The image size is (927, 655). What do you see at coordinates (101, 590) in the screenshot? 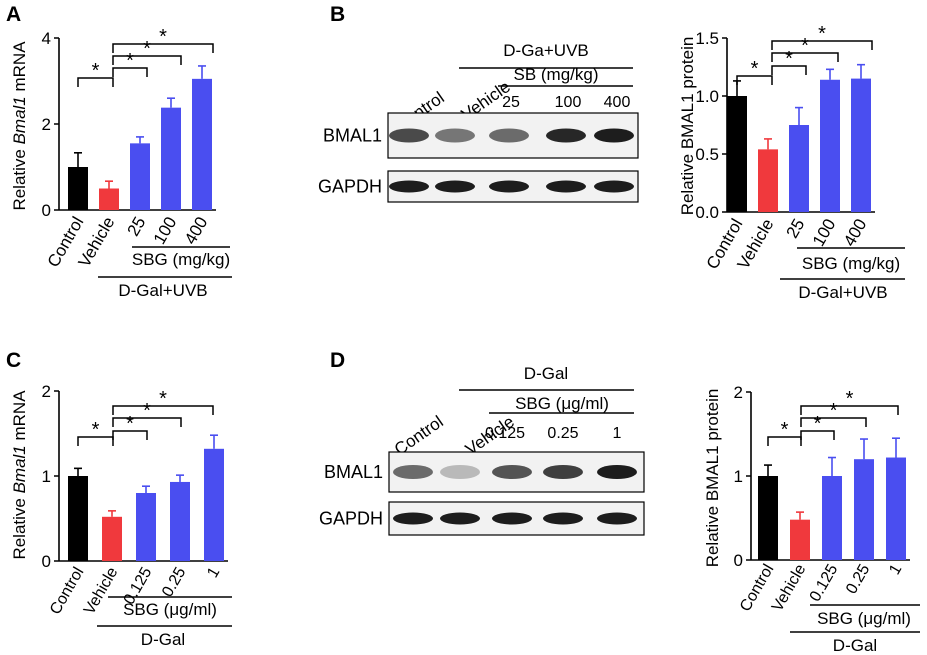
I see `category-label: Vehicle` at bounding box center [101, 590].